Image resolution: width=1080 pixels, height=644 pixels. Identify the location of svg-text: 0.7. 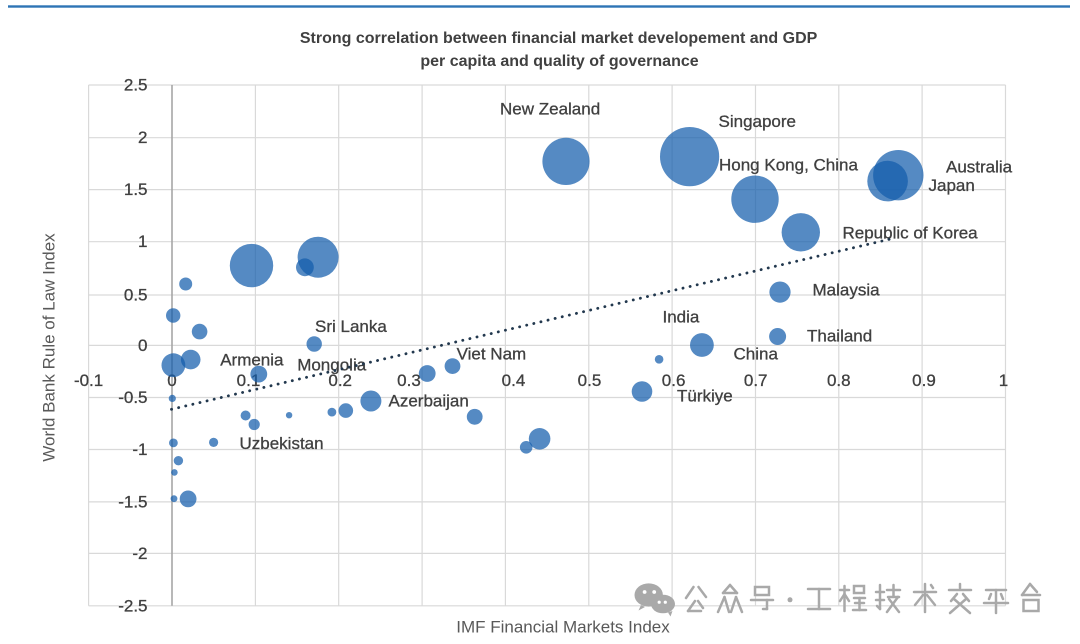
(756, 380).